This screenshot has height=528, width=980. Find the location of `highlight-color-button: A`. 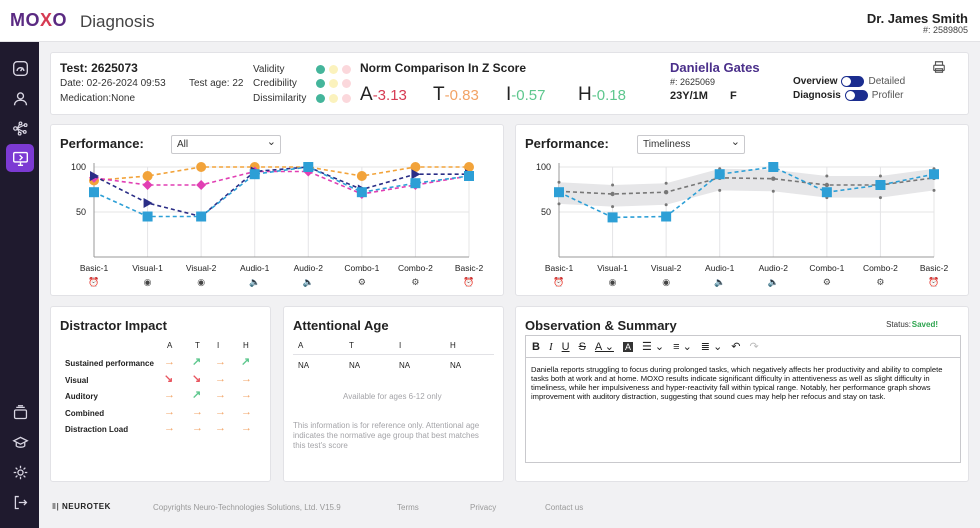

highlight-color-button: A is located at coordinates (627, 346).